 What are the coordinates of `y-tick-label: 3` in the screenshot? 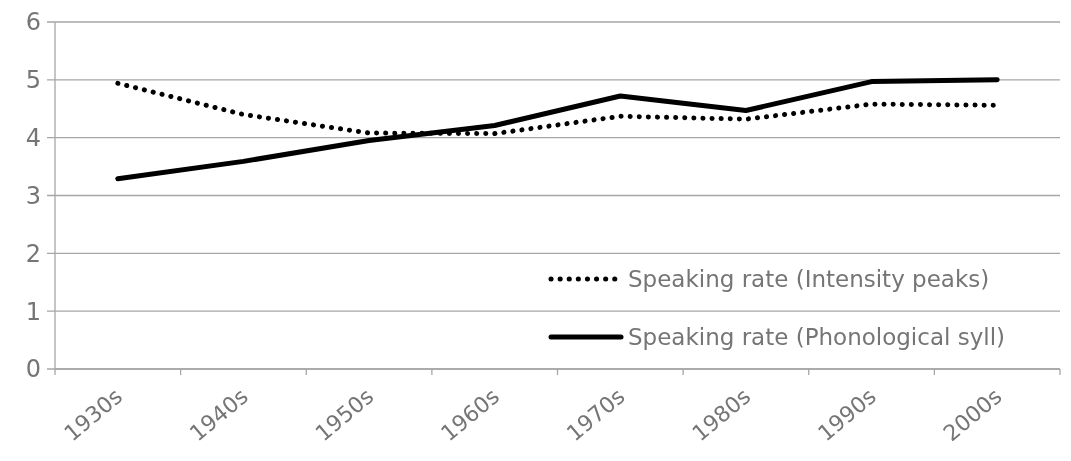 It's located at (33, 195).